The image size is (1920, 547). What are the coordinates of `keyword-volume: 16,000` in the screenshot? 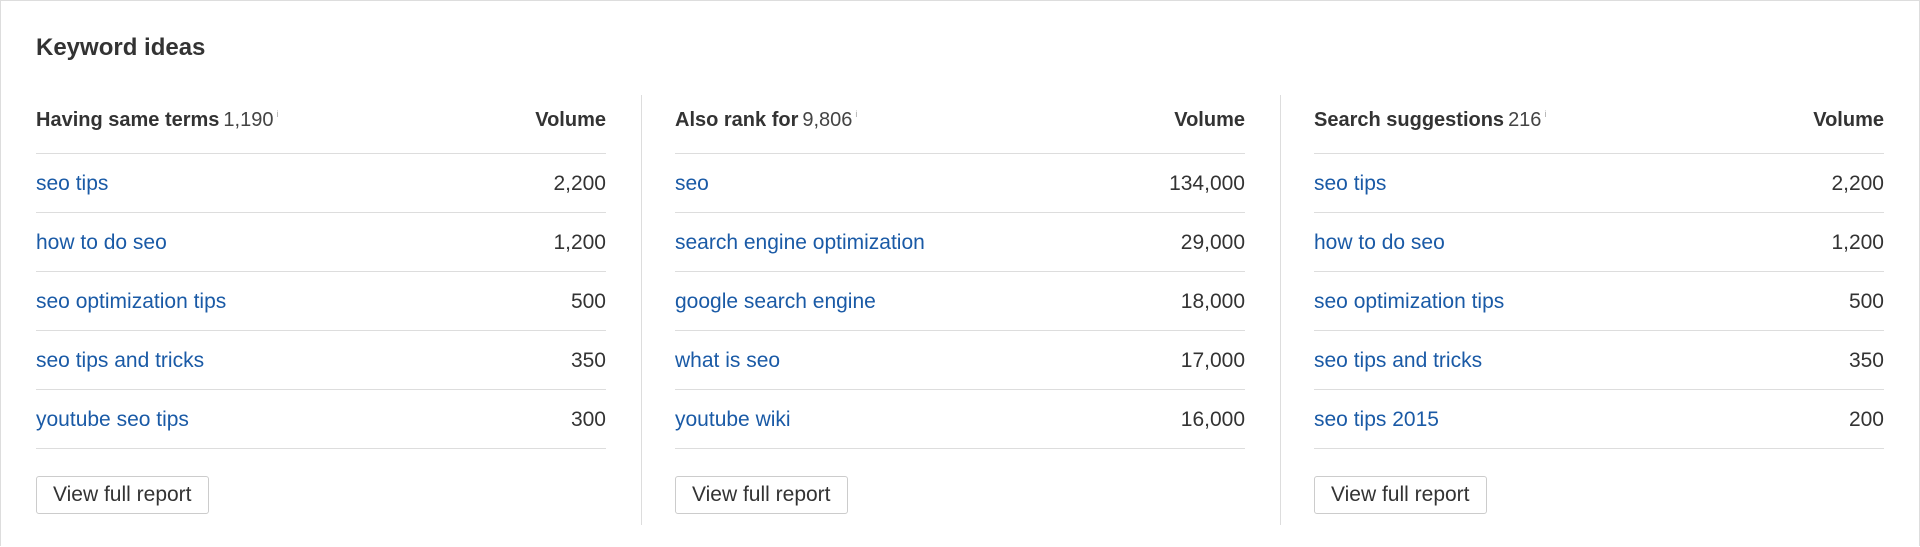 It's located at (1212, 419).